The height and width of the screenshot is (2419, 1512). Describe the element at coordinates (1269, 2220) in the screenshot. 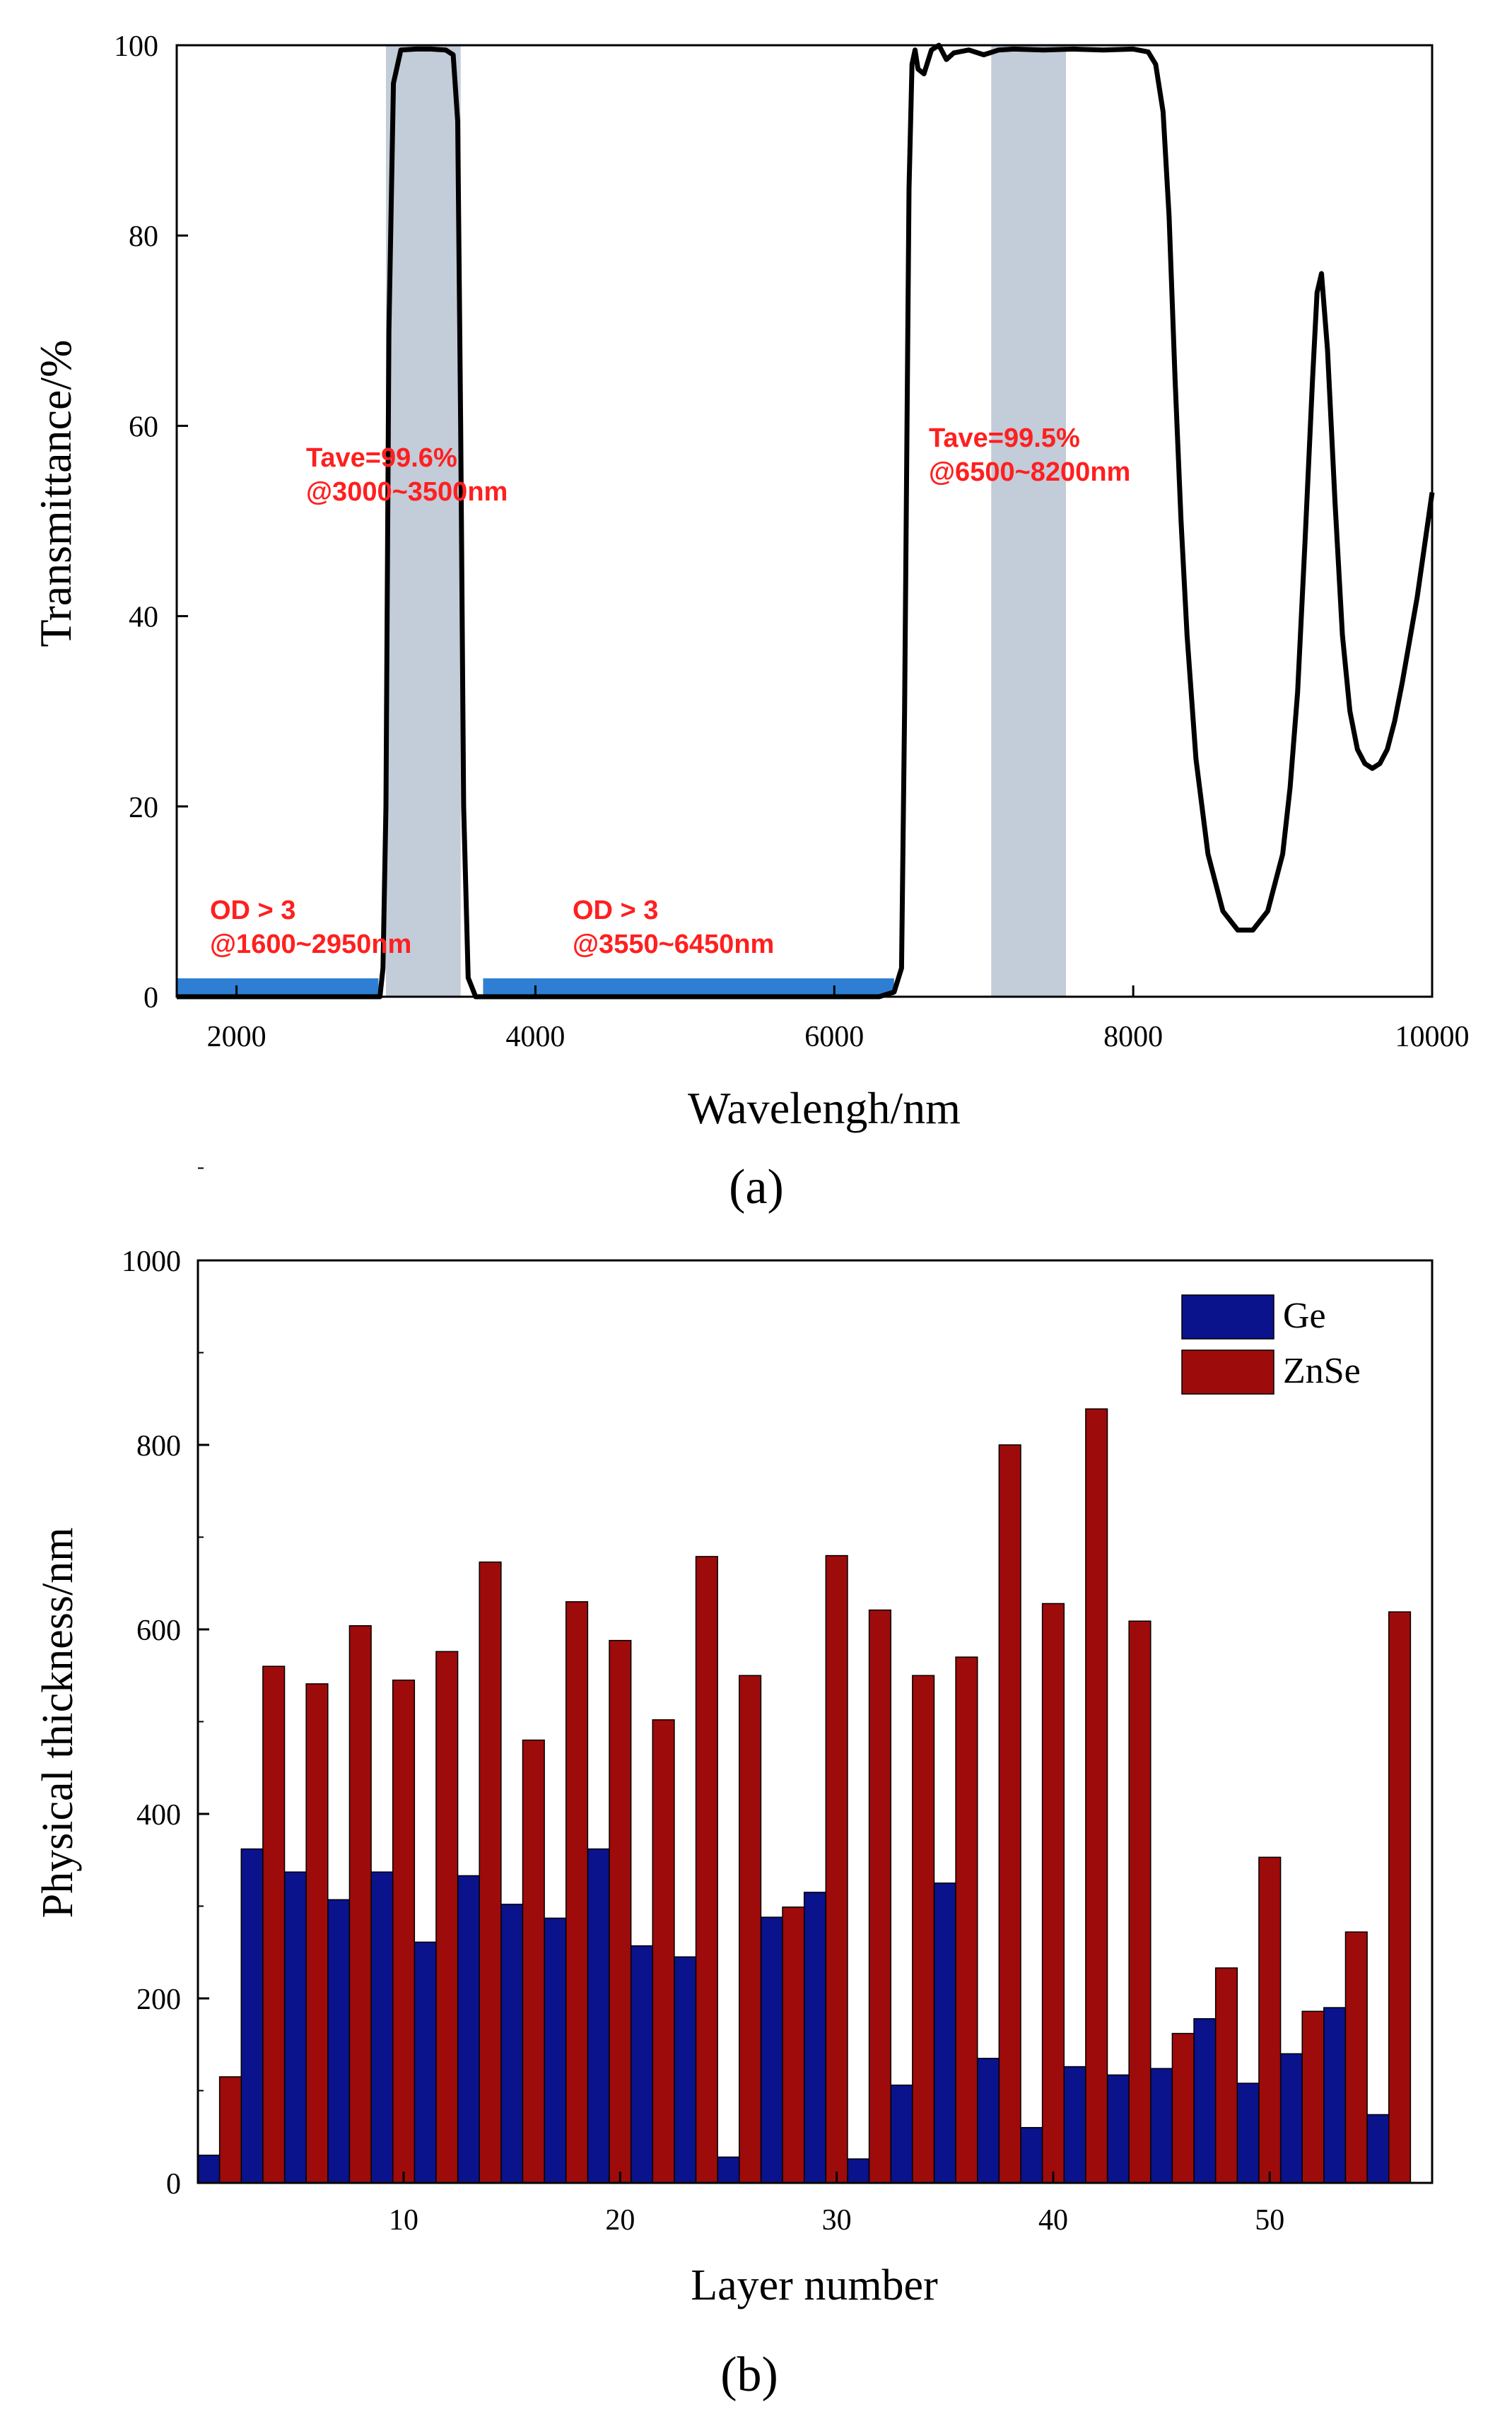

I see `x-tick-label: 50` at that location.